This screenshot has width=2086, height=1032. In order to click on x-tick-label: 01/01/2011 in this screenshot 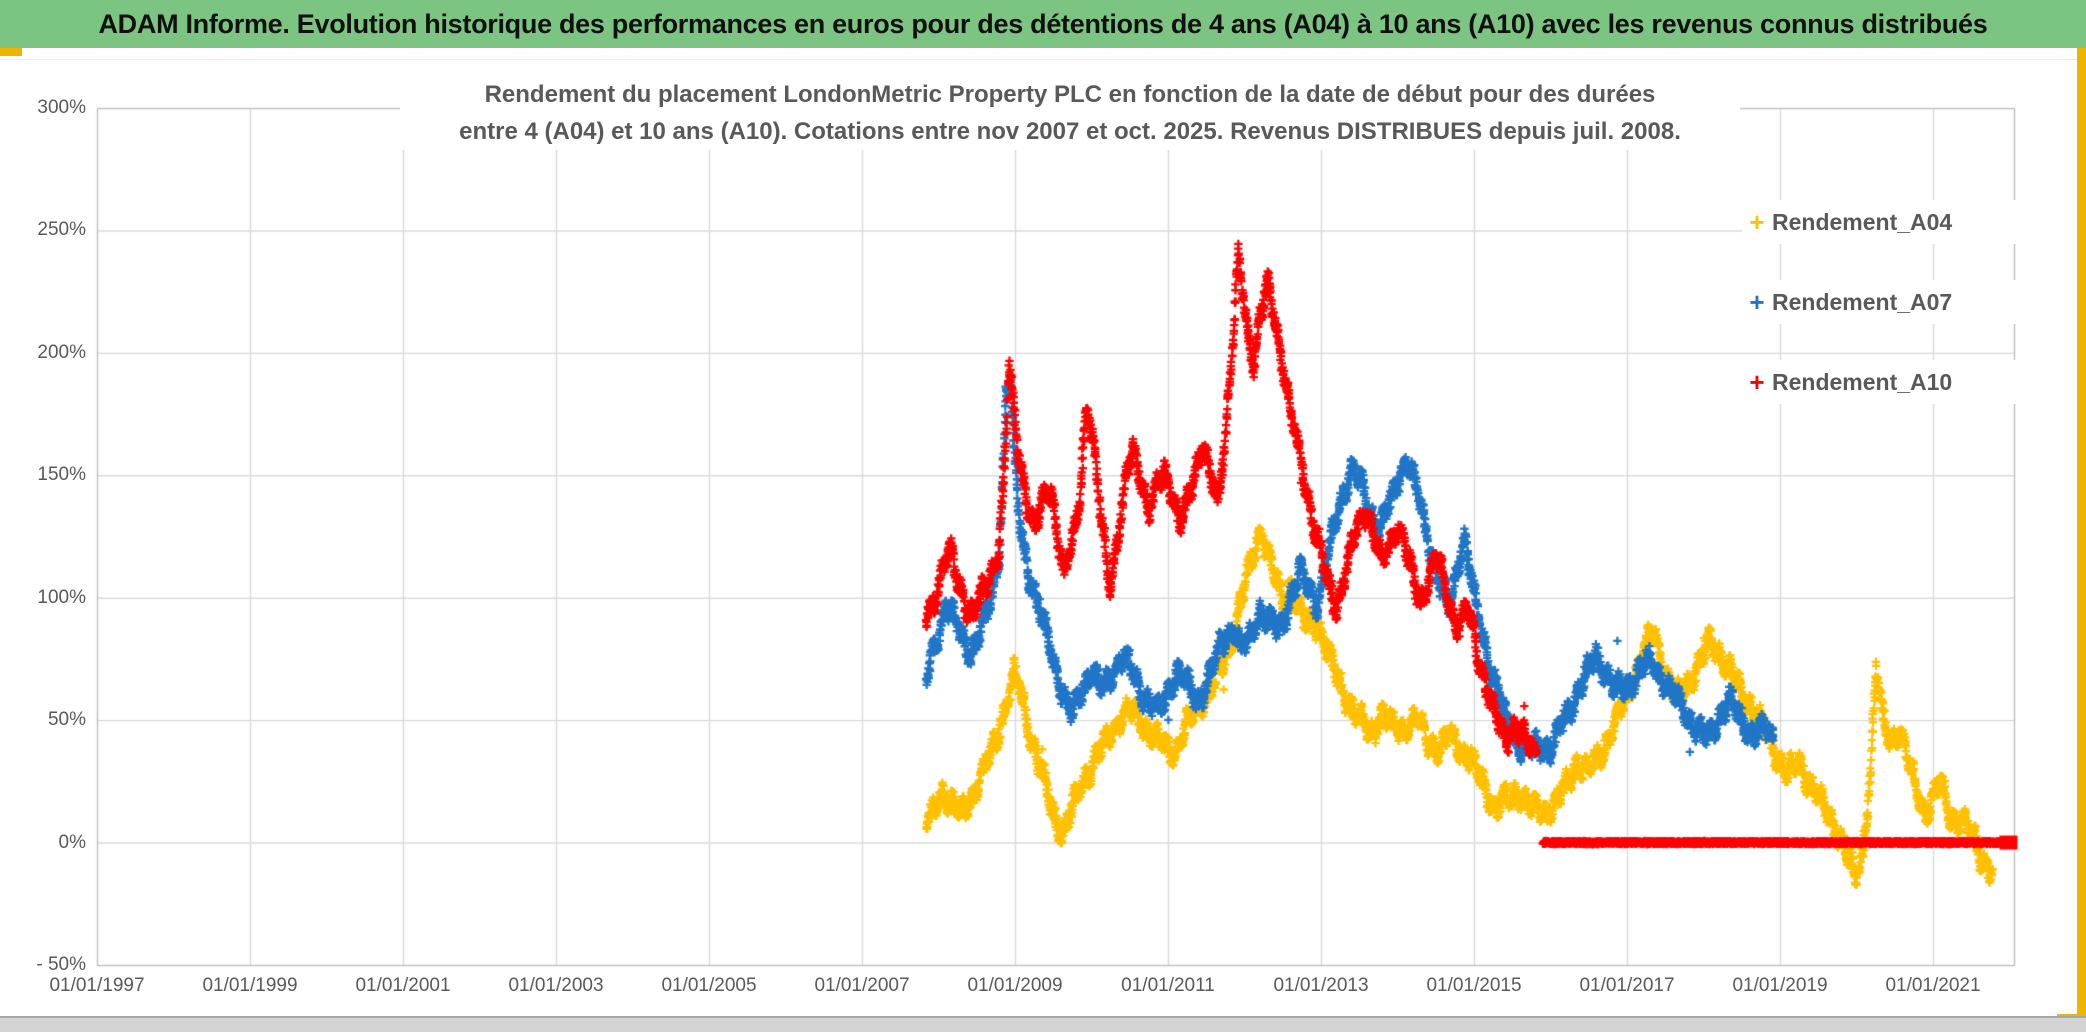, I will do `click(1168, 985)`.